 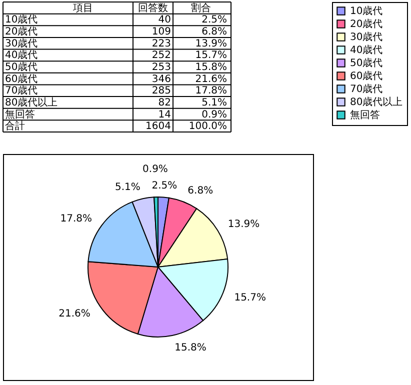 What do you see at coordinates (31, 102) in the screenshot?
I see `category-label: 80歳代以上` at bounding box center [31, 102].